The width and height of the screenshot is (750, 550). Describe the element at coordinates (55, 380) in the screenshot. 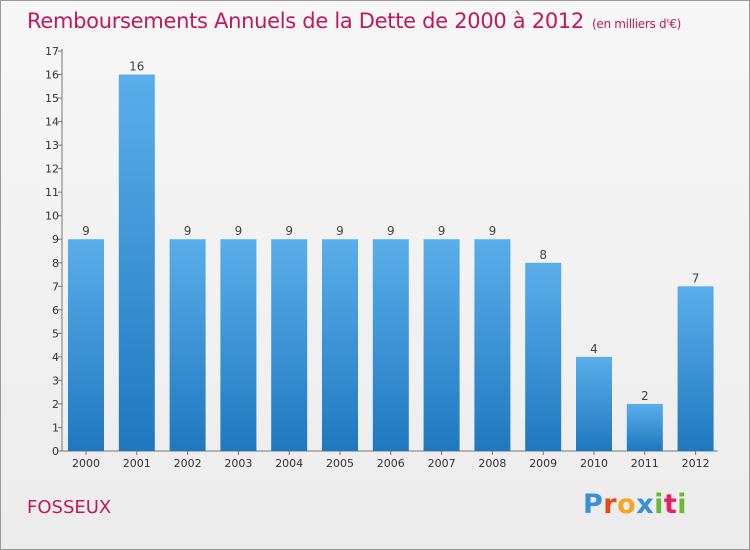

I see `y-tick-label: 3` at that location.